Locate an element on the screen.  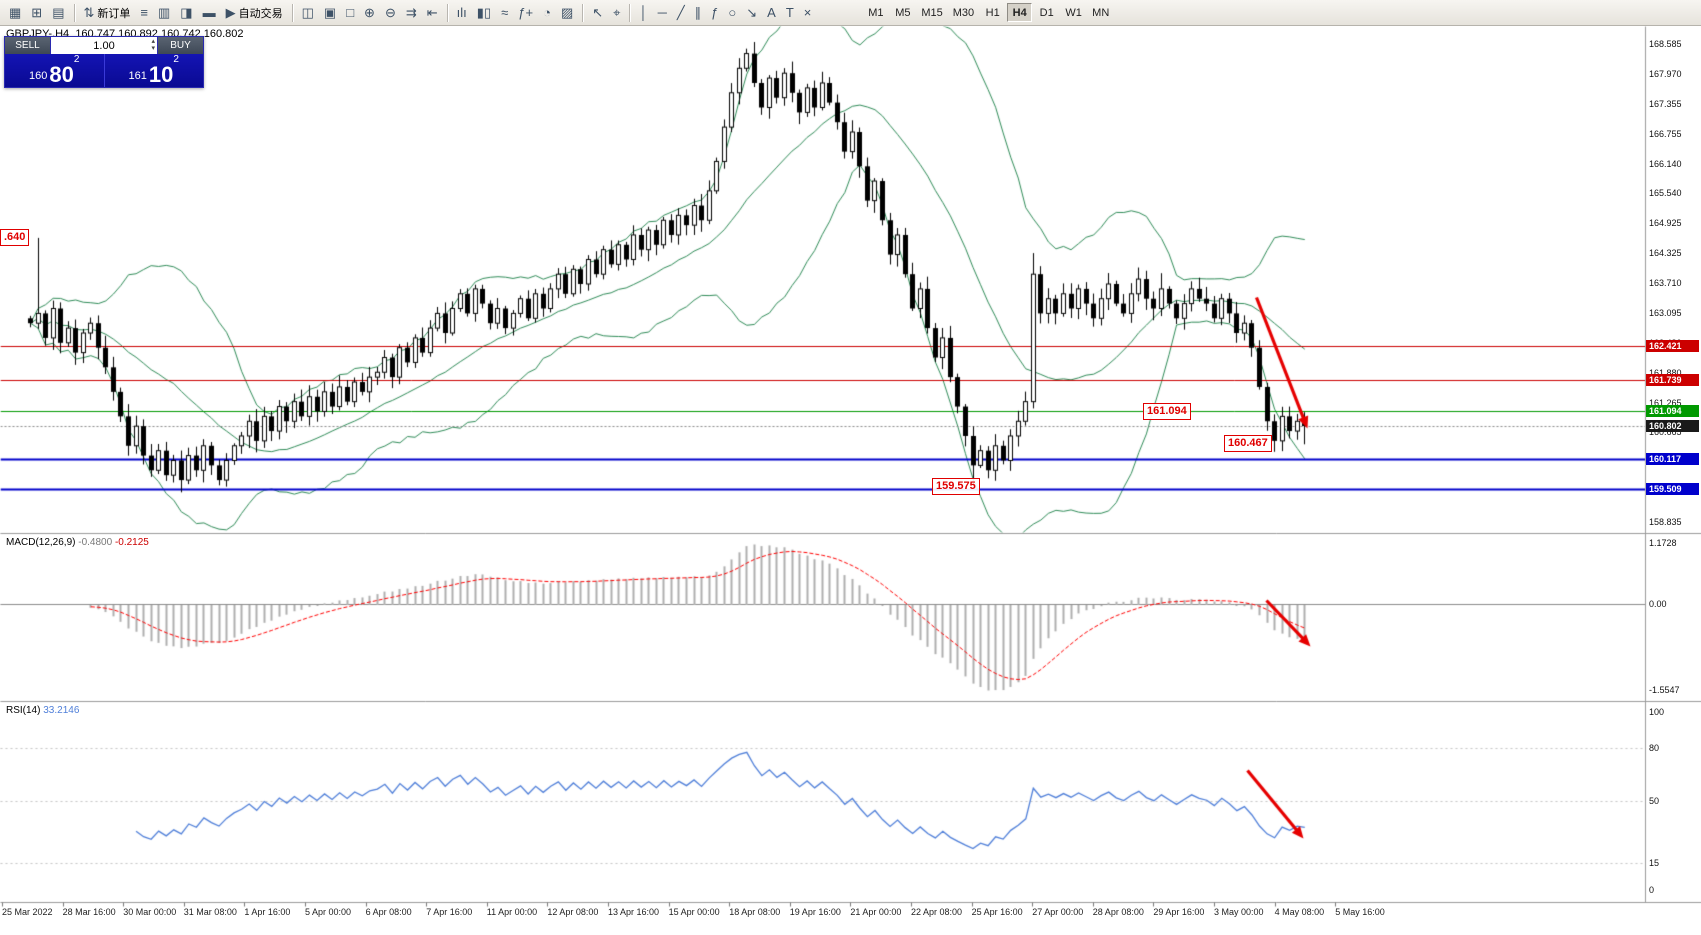
sell-price-button: 160 80 2 is located at coordinates (55, 70).